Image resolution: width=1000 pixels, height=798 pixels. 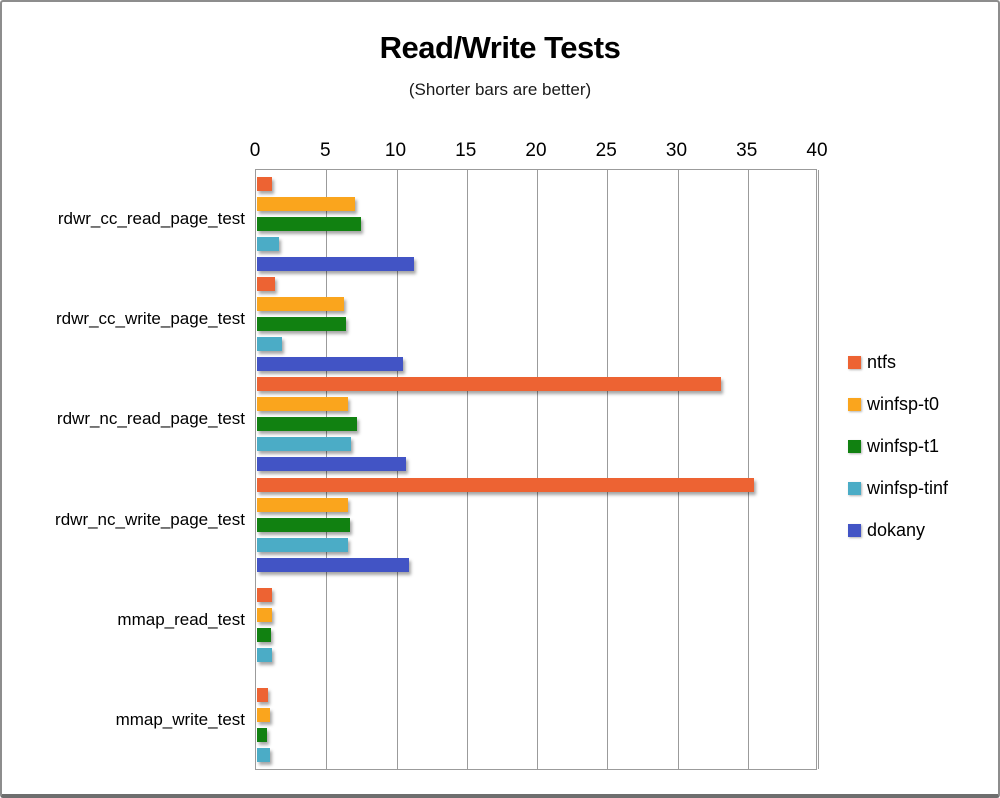 I want to click on legend-label: dokany, so click(x=896, y=529).